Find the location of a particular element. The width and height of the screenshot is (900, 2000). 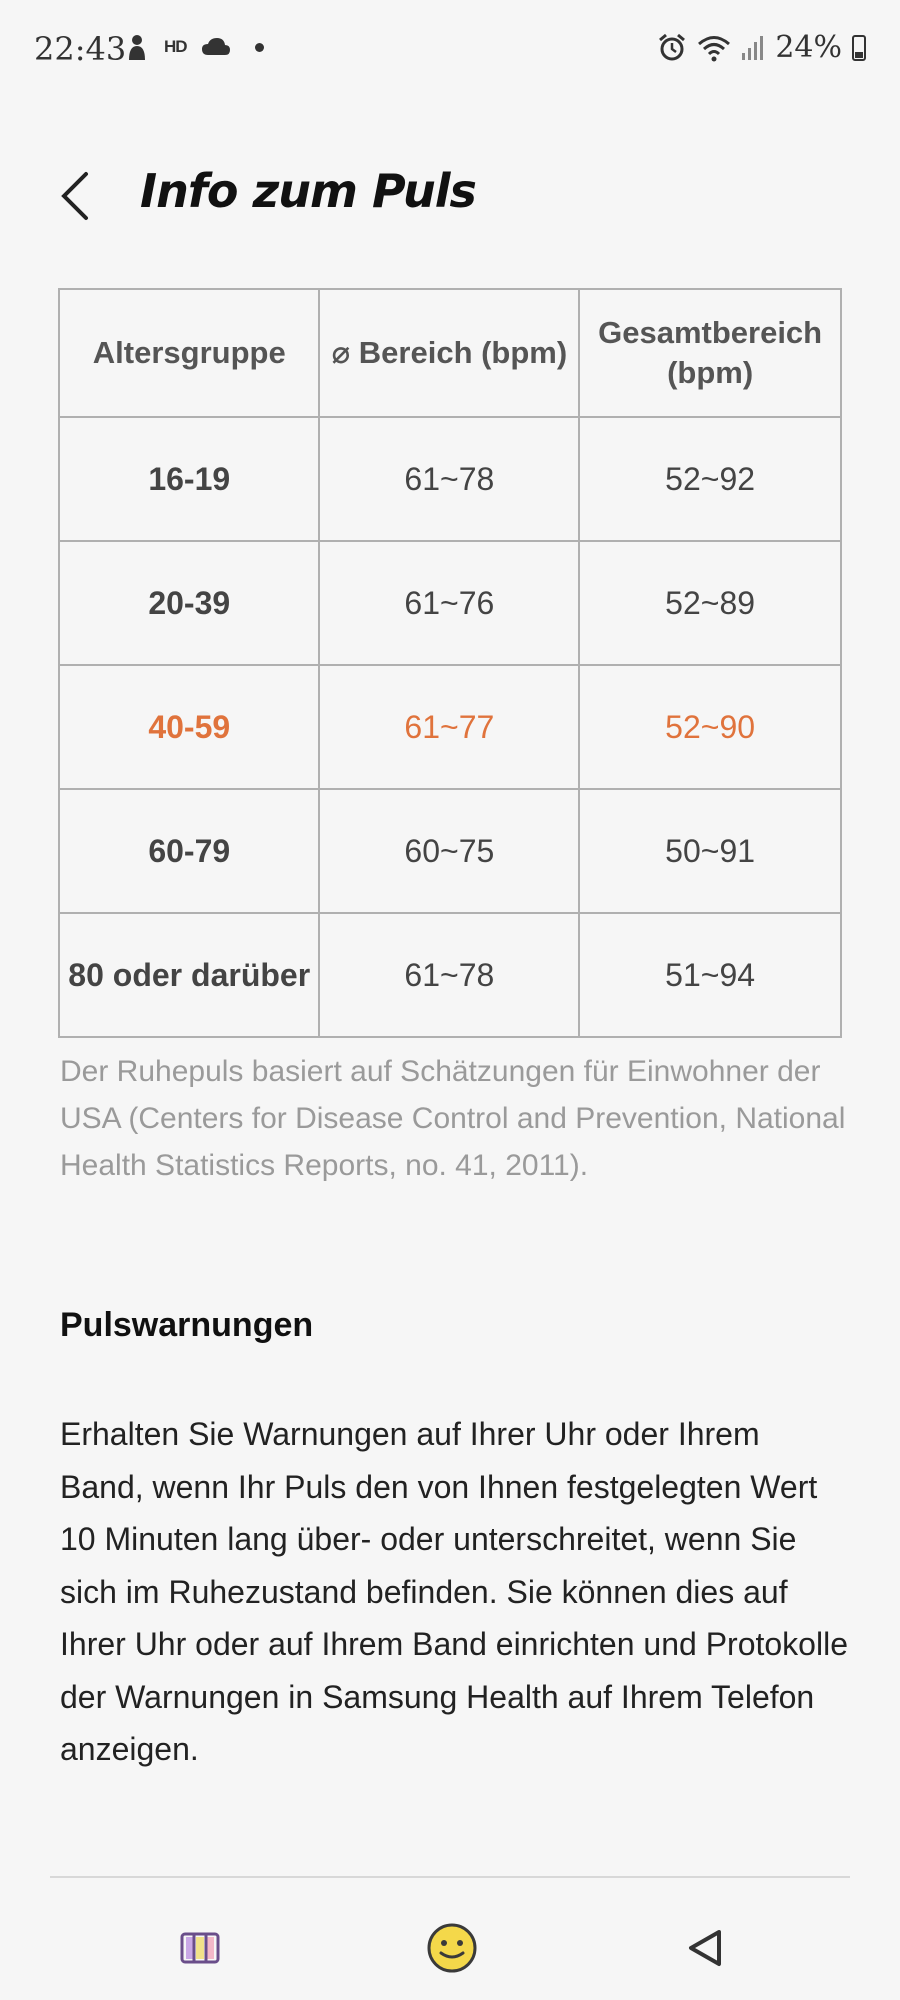

age-cell: 40-59 is located at coordinates (189, 727).